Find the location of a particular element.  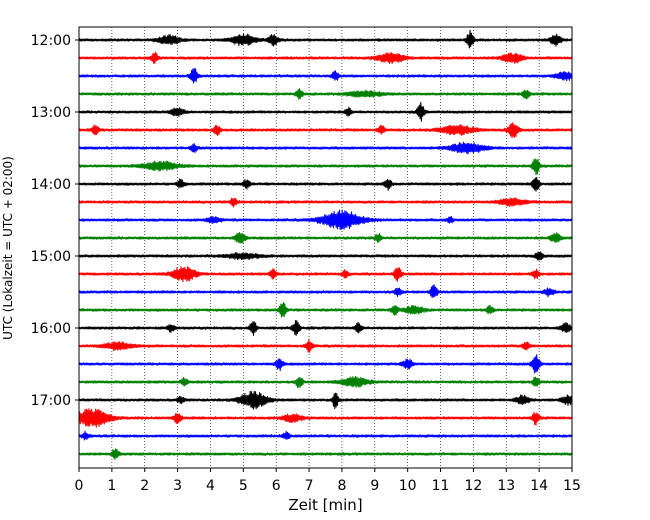

x-tick-label: 15 is located at coordinates (572, 486).